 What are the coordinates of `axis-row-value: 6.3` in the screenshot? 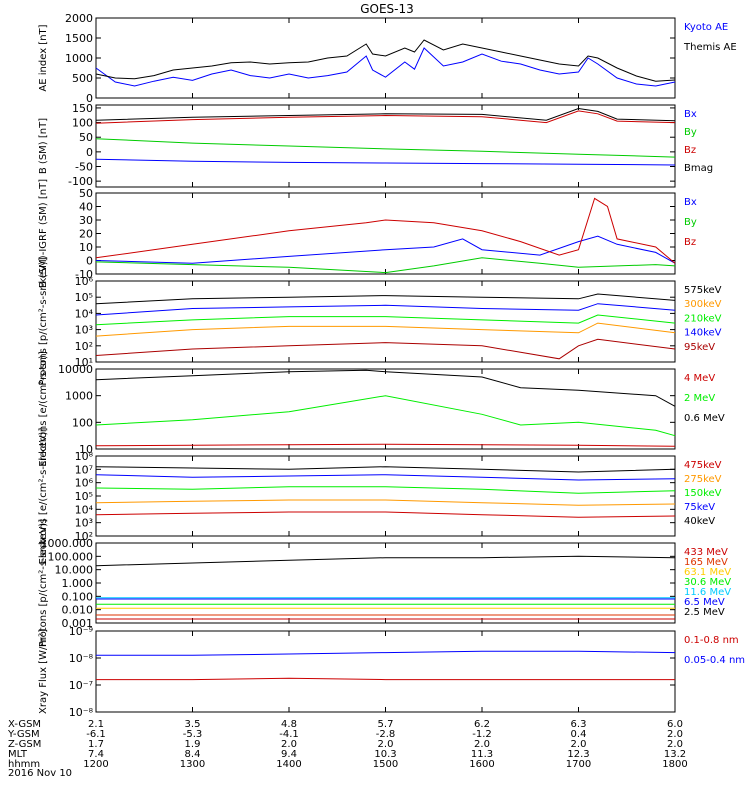 It's located at (579, 724).